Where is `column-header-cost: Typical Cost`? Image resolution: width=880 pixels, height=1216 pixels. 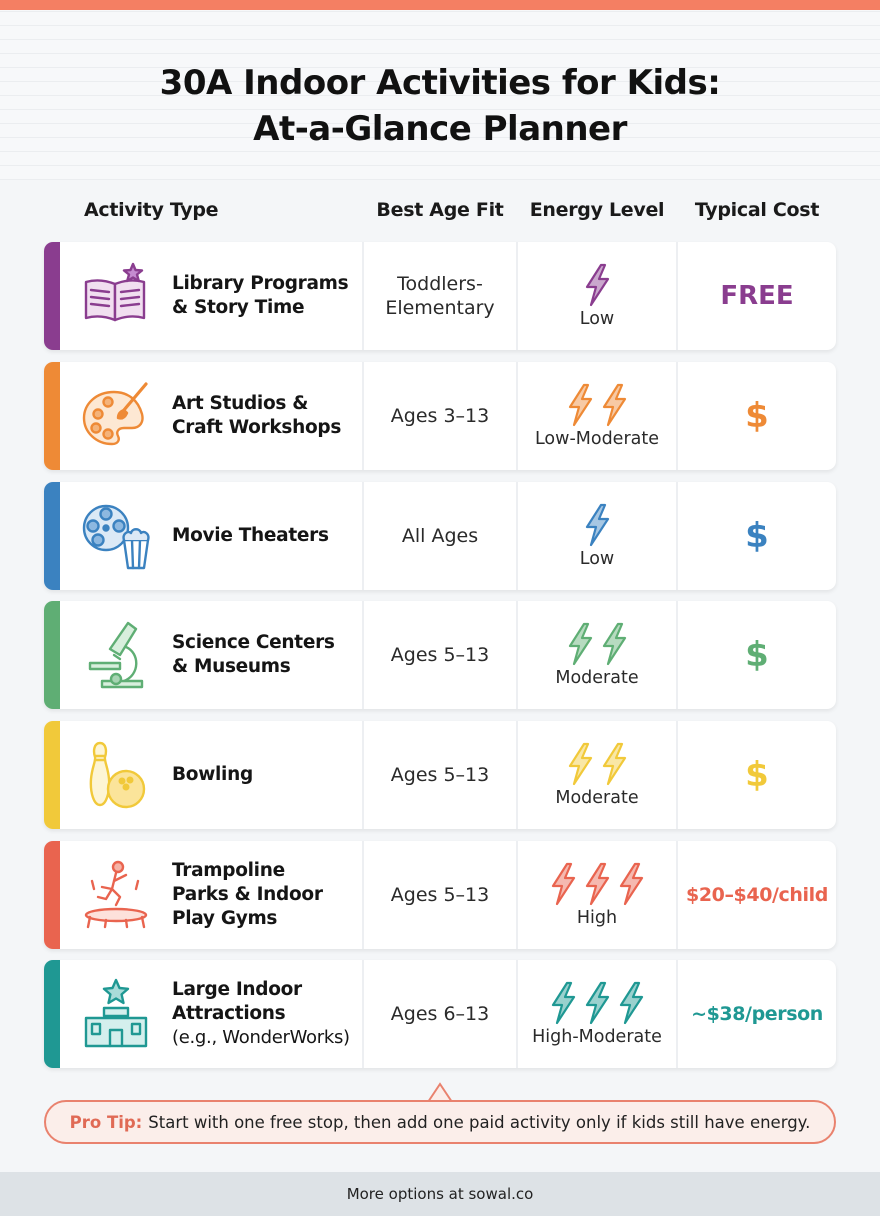 column-header-cost: Typical Cost is located at coordinates (757, 210).